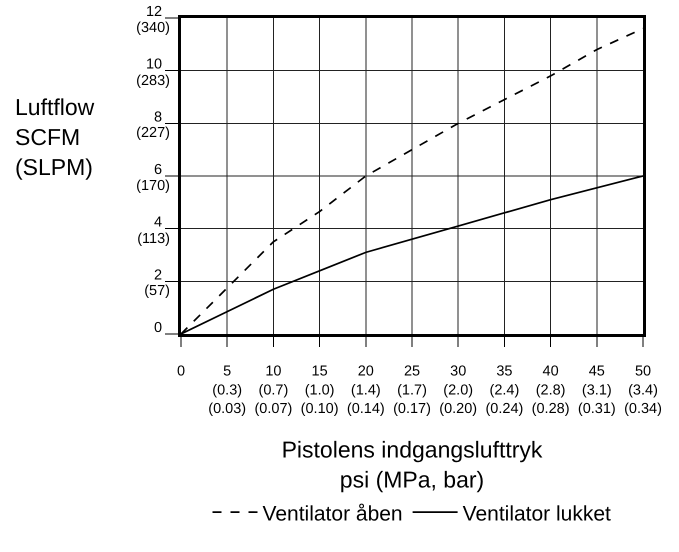 This screenshot has height=552, width=679. Describe the element at coordinates (158, 222) in the screenshot. I see `y-tick-label: 4` at that location.